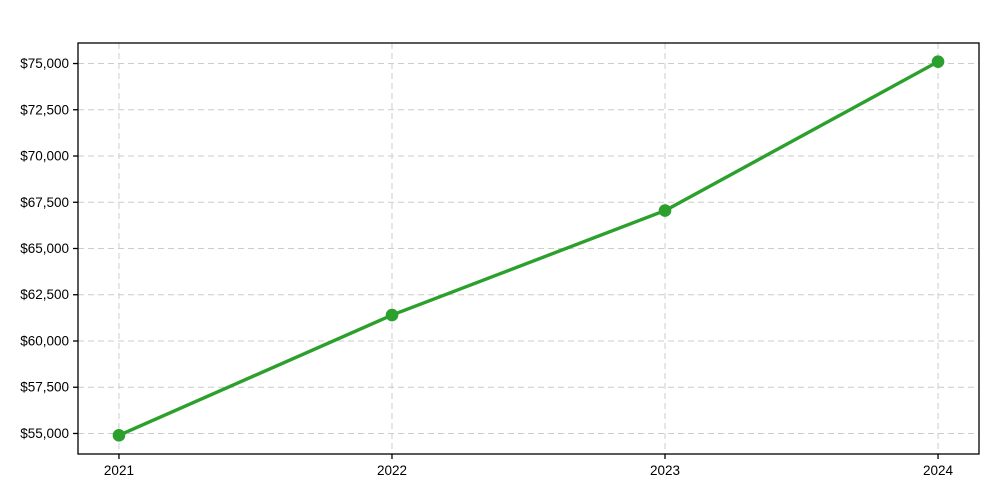  What do you see at coordinates (44, 156) in the screenshot?
I see `y-tick-label: $70,000` at bounding box center [44, 156].